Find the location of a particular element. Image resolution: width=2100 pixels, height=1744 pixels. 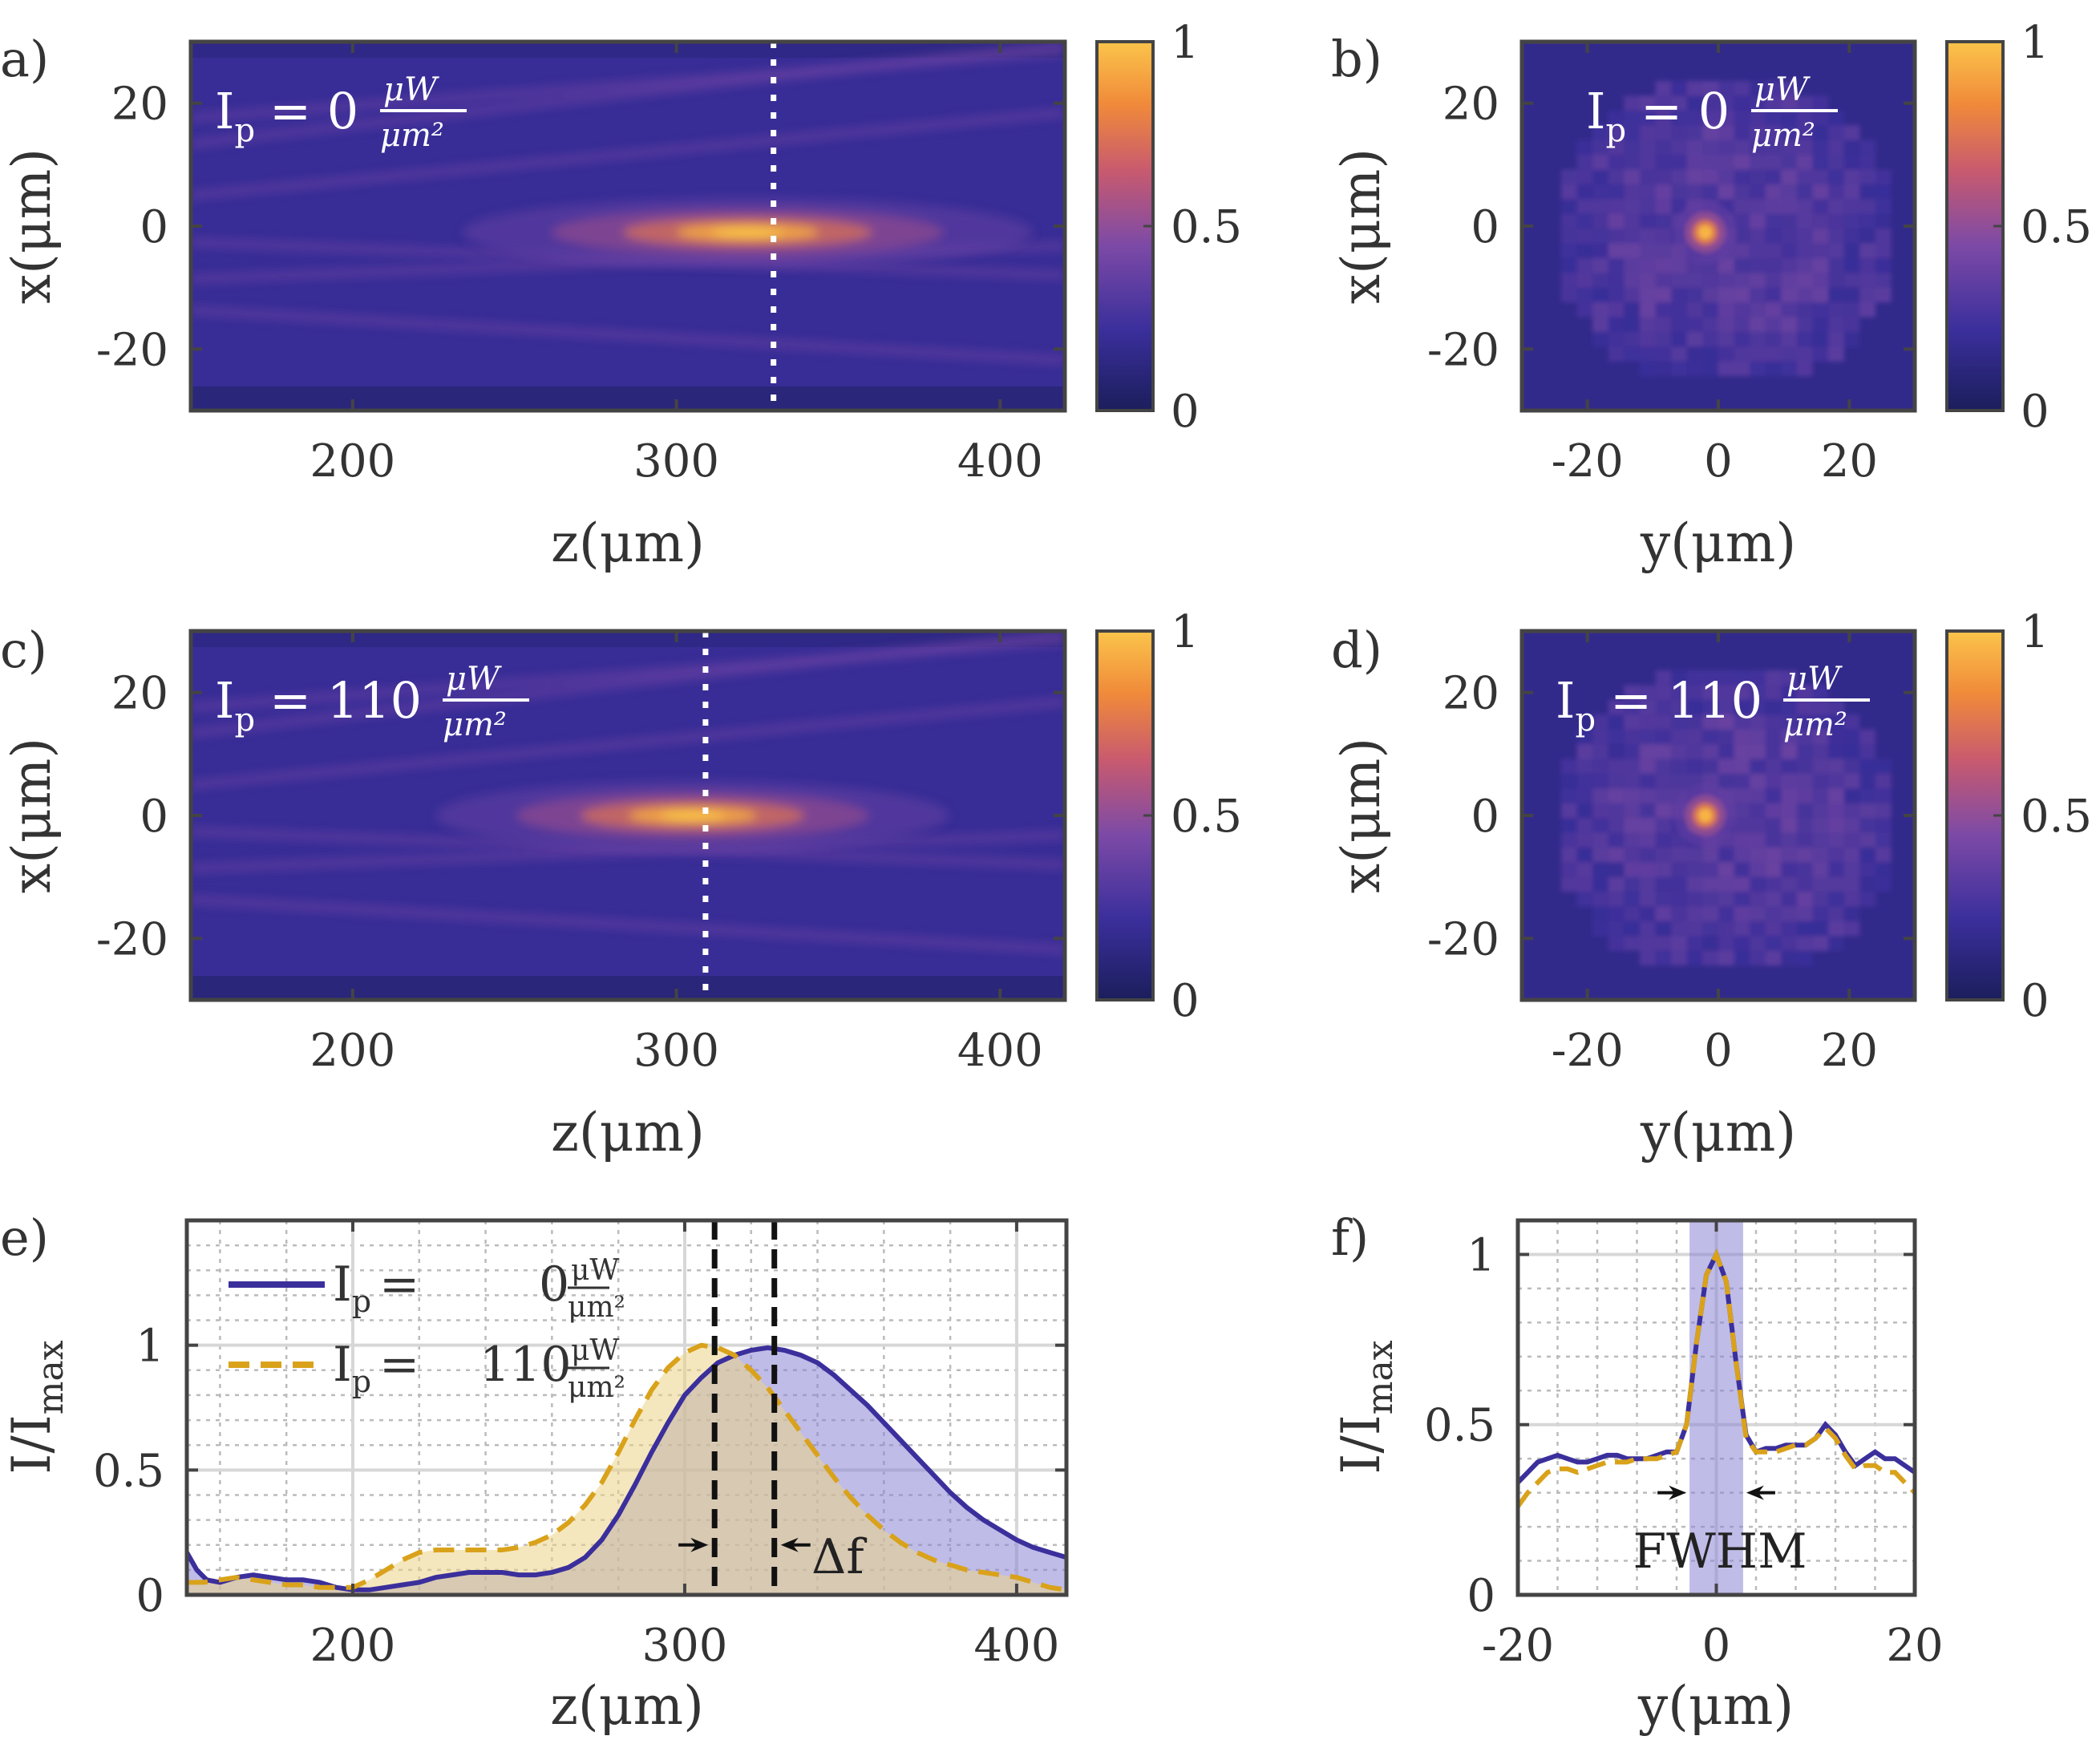

panel-a-xtick-label: 200 is located at coordinates (352, 462).